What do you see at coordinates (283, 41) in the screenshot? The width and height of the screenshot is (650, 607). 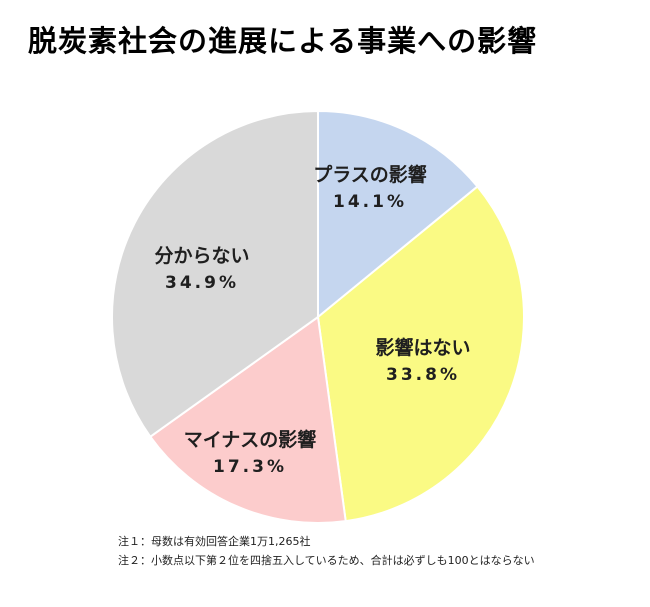 I see `chart-title: 脱炭素社会の進展による事業への影響` at bounding box center [283, 41].